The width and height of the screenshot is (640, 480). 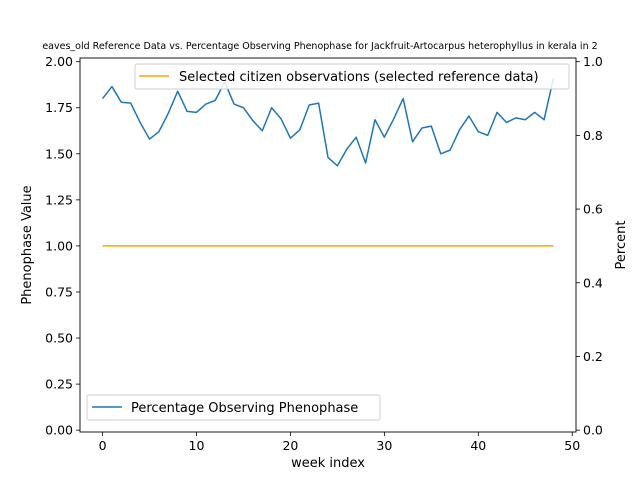 I want to click on x-axis-label: week index, so click(x=328, y=463).